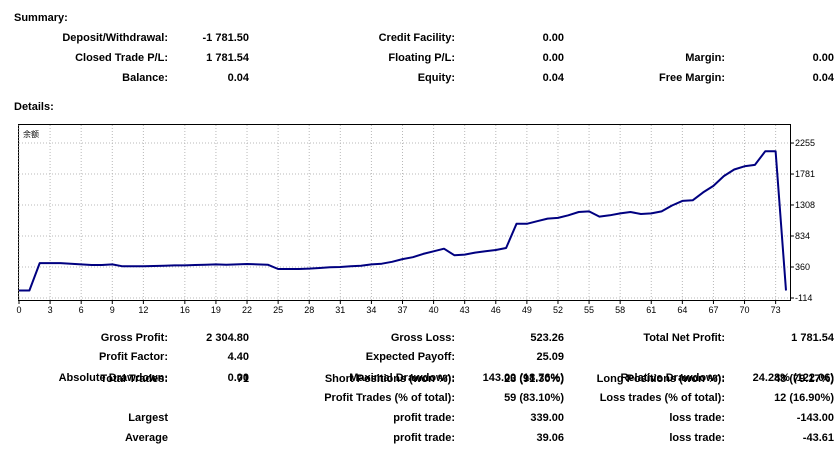  I want to click on largest-loss-value: -143.00, so click(815, 418).